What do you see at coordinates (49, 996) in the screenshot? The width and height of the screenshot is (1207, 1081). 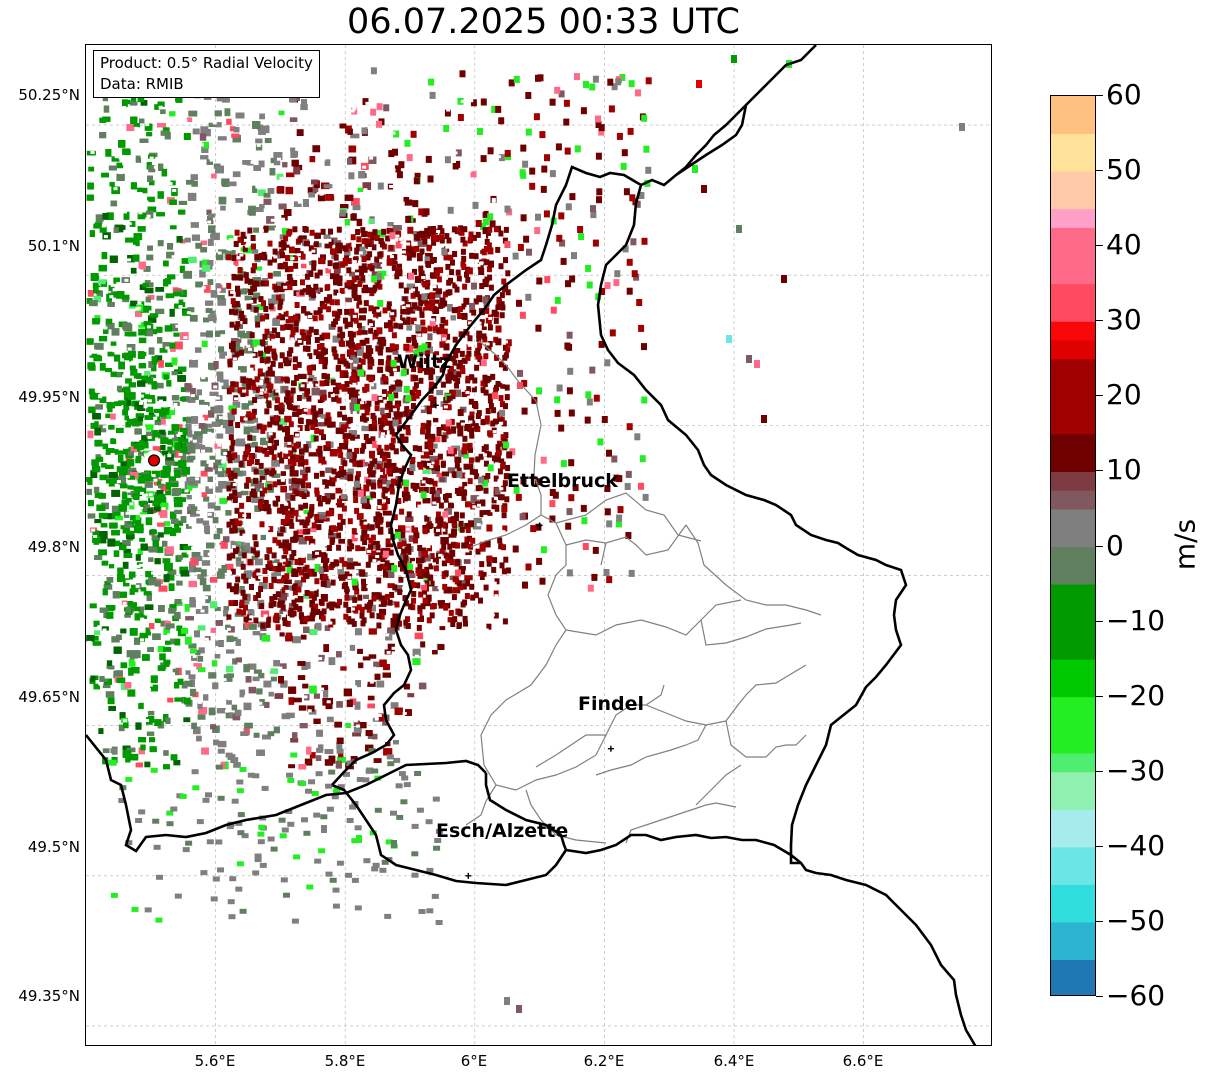 I see `lat-label-49.35: 49.35°N` at bounding box center [49, 996].